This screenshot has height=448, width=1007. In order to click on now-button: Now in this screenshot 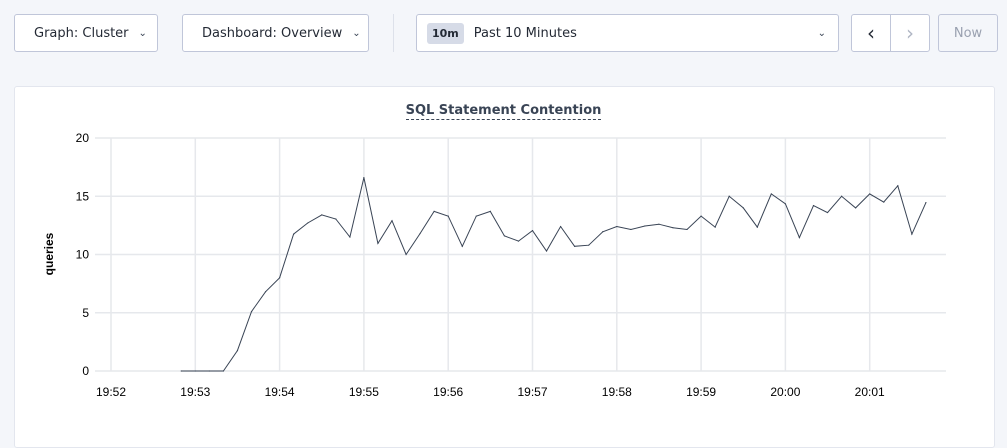, I will do `click(968, 33)`.